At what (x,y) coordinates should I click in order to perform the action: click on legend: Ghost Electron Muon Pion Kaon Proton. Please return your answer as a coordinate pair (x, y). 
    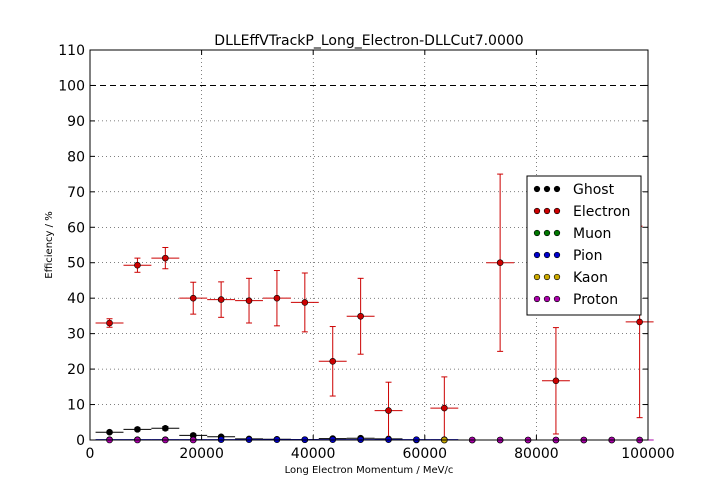
    Looking at the image, I should click on (584, 245).